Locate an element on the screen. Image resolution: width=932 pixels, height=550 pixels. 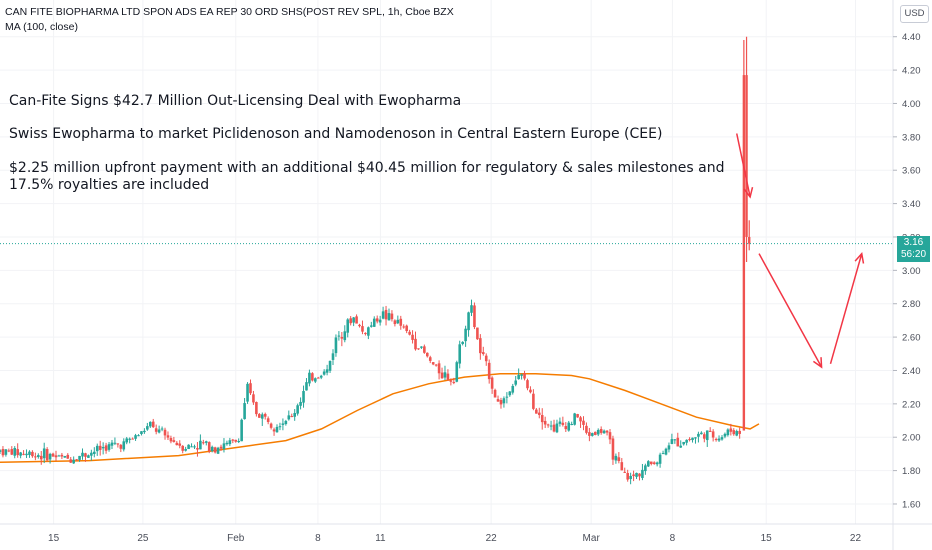
arrows is located at coordinates (800, 251).